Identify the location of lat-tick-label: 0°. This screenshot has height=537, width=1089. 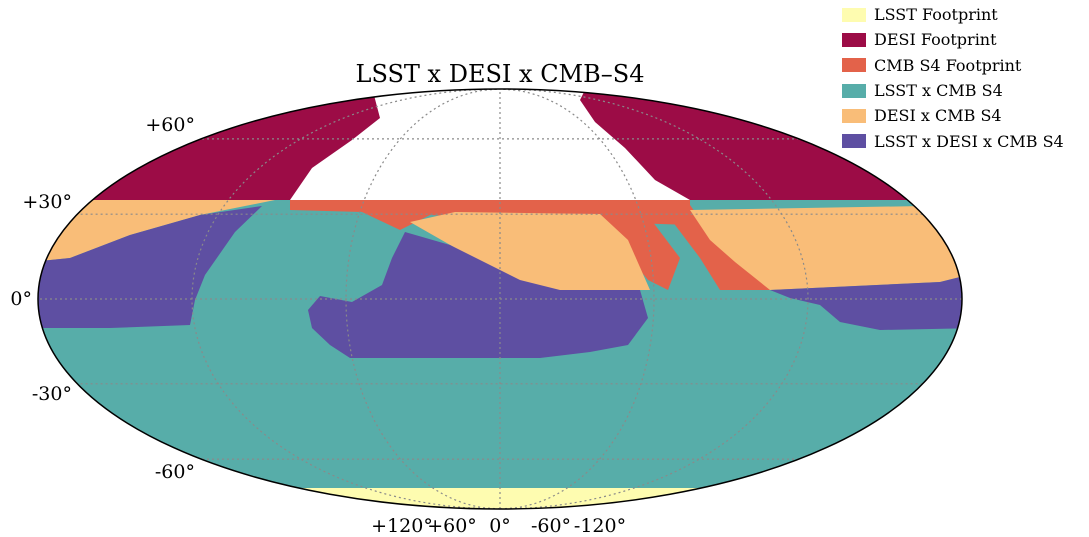
(21, 299).